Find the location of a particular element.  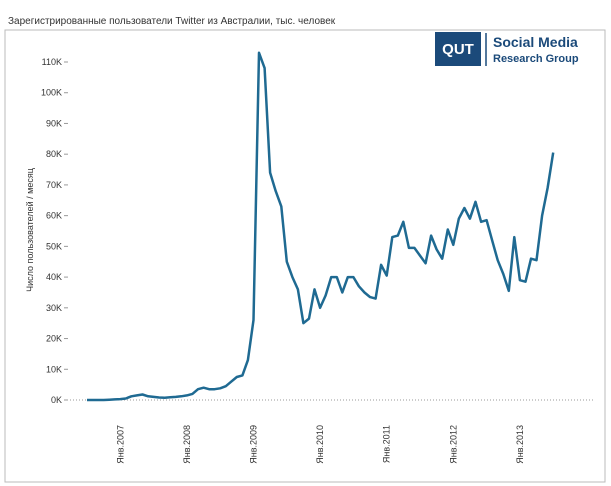

y-tick-label: 30K is located at coordinates (54, 308).